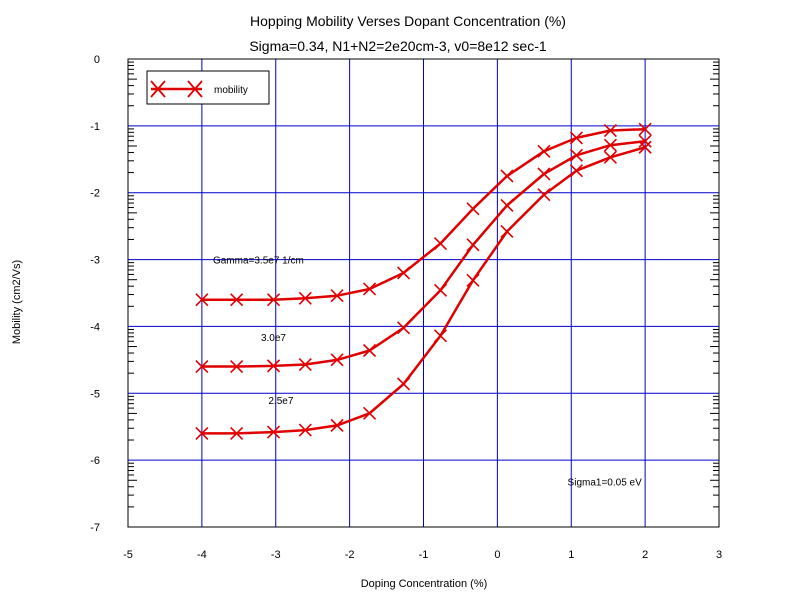  I want to click on legend: mobility, so click(208, 87).